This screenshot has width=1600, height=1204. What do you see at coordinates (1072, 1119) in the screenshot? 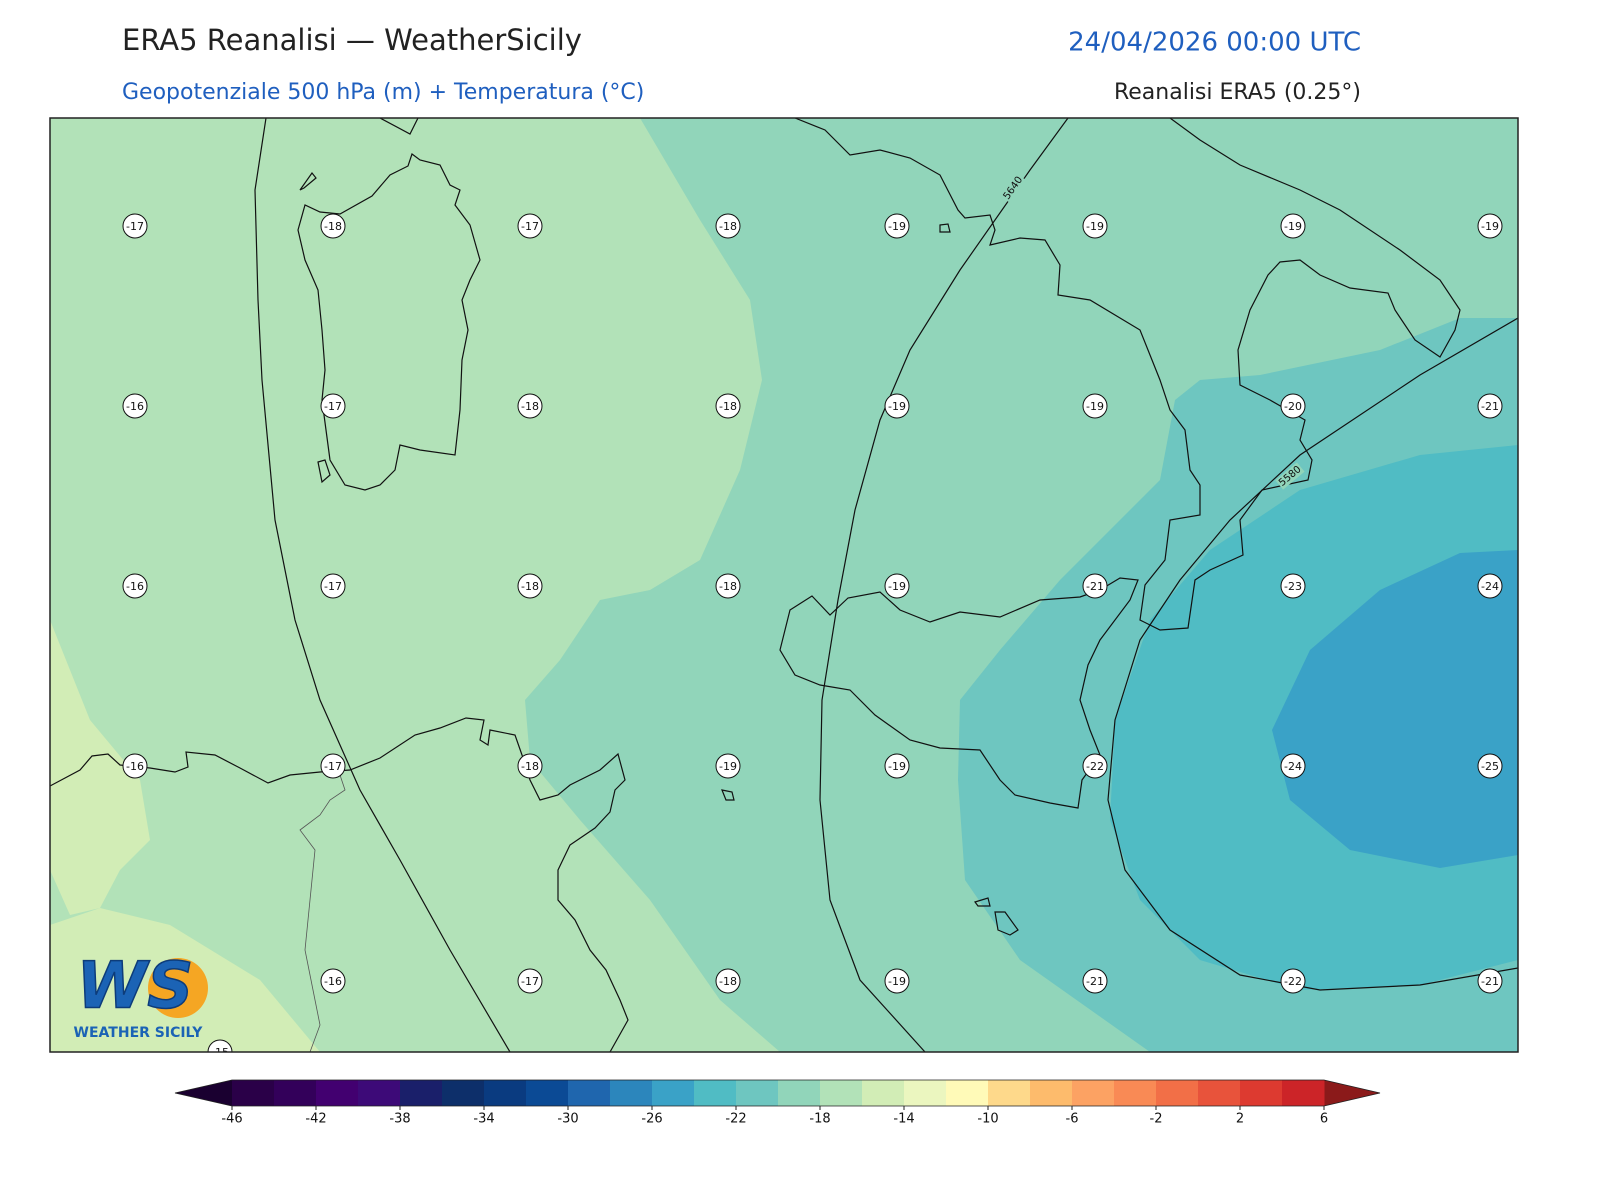
I see `colorbar-tick-label: -6` at bounding box center [1072, 1119].